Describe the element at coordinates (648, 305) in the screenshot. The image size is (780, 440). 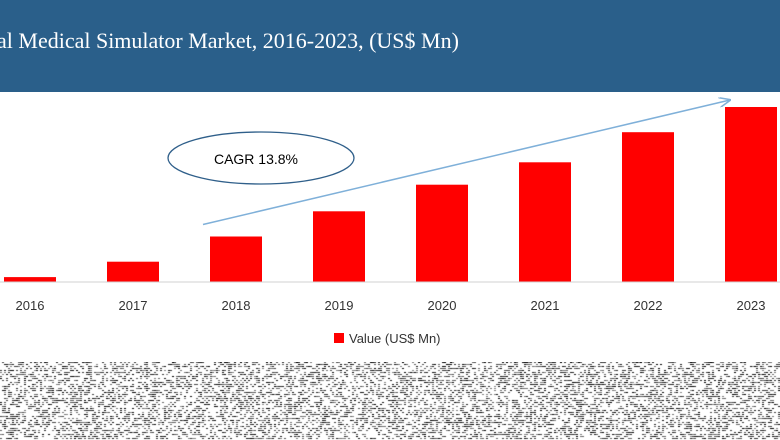
I see `x-tick-label-2022: 2022` at that location.